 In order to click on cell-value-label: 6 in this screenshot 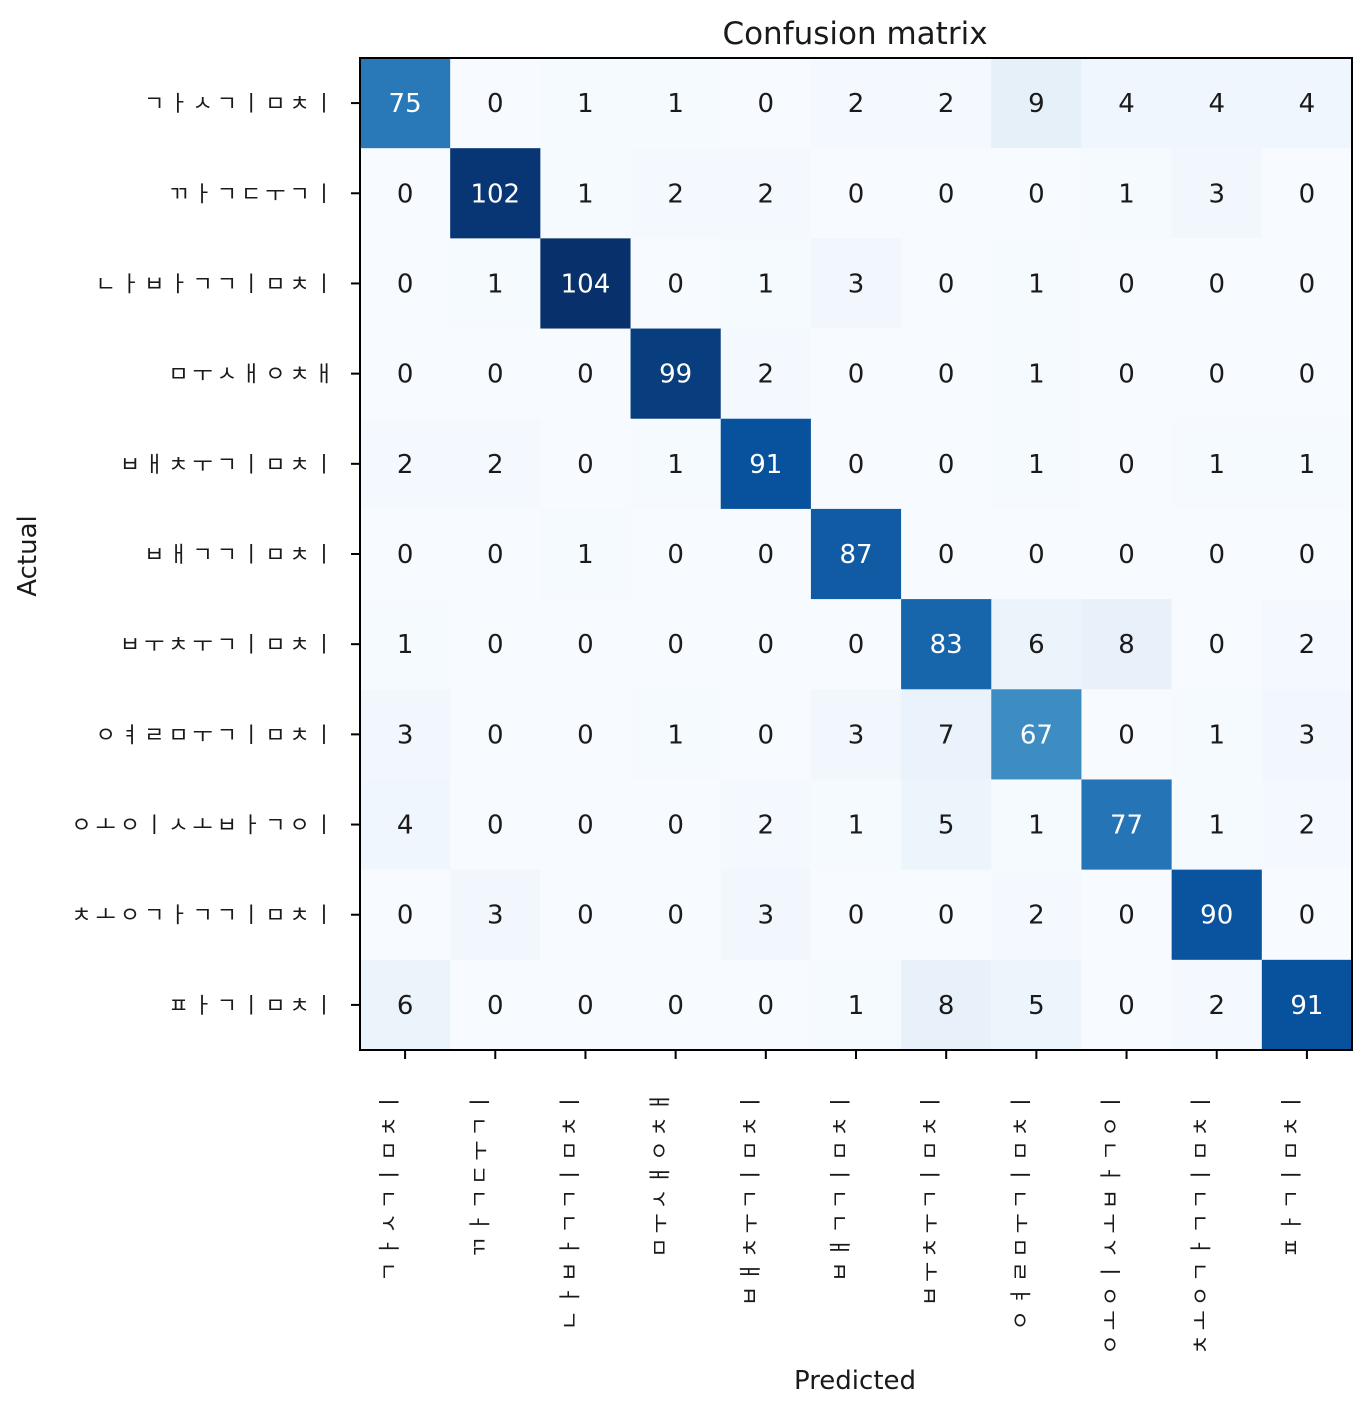, I will do `click(1036, 645)`.